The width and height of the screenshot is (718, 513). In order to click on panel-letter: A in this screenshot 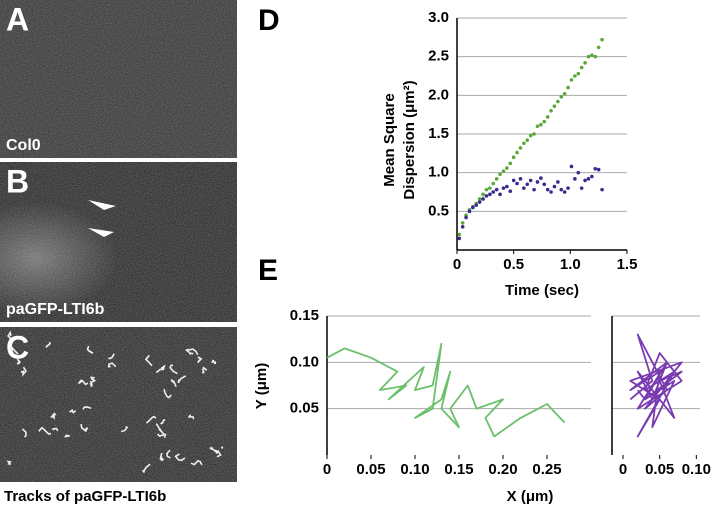, I will do `click(17, 19)`.